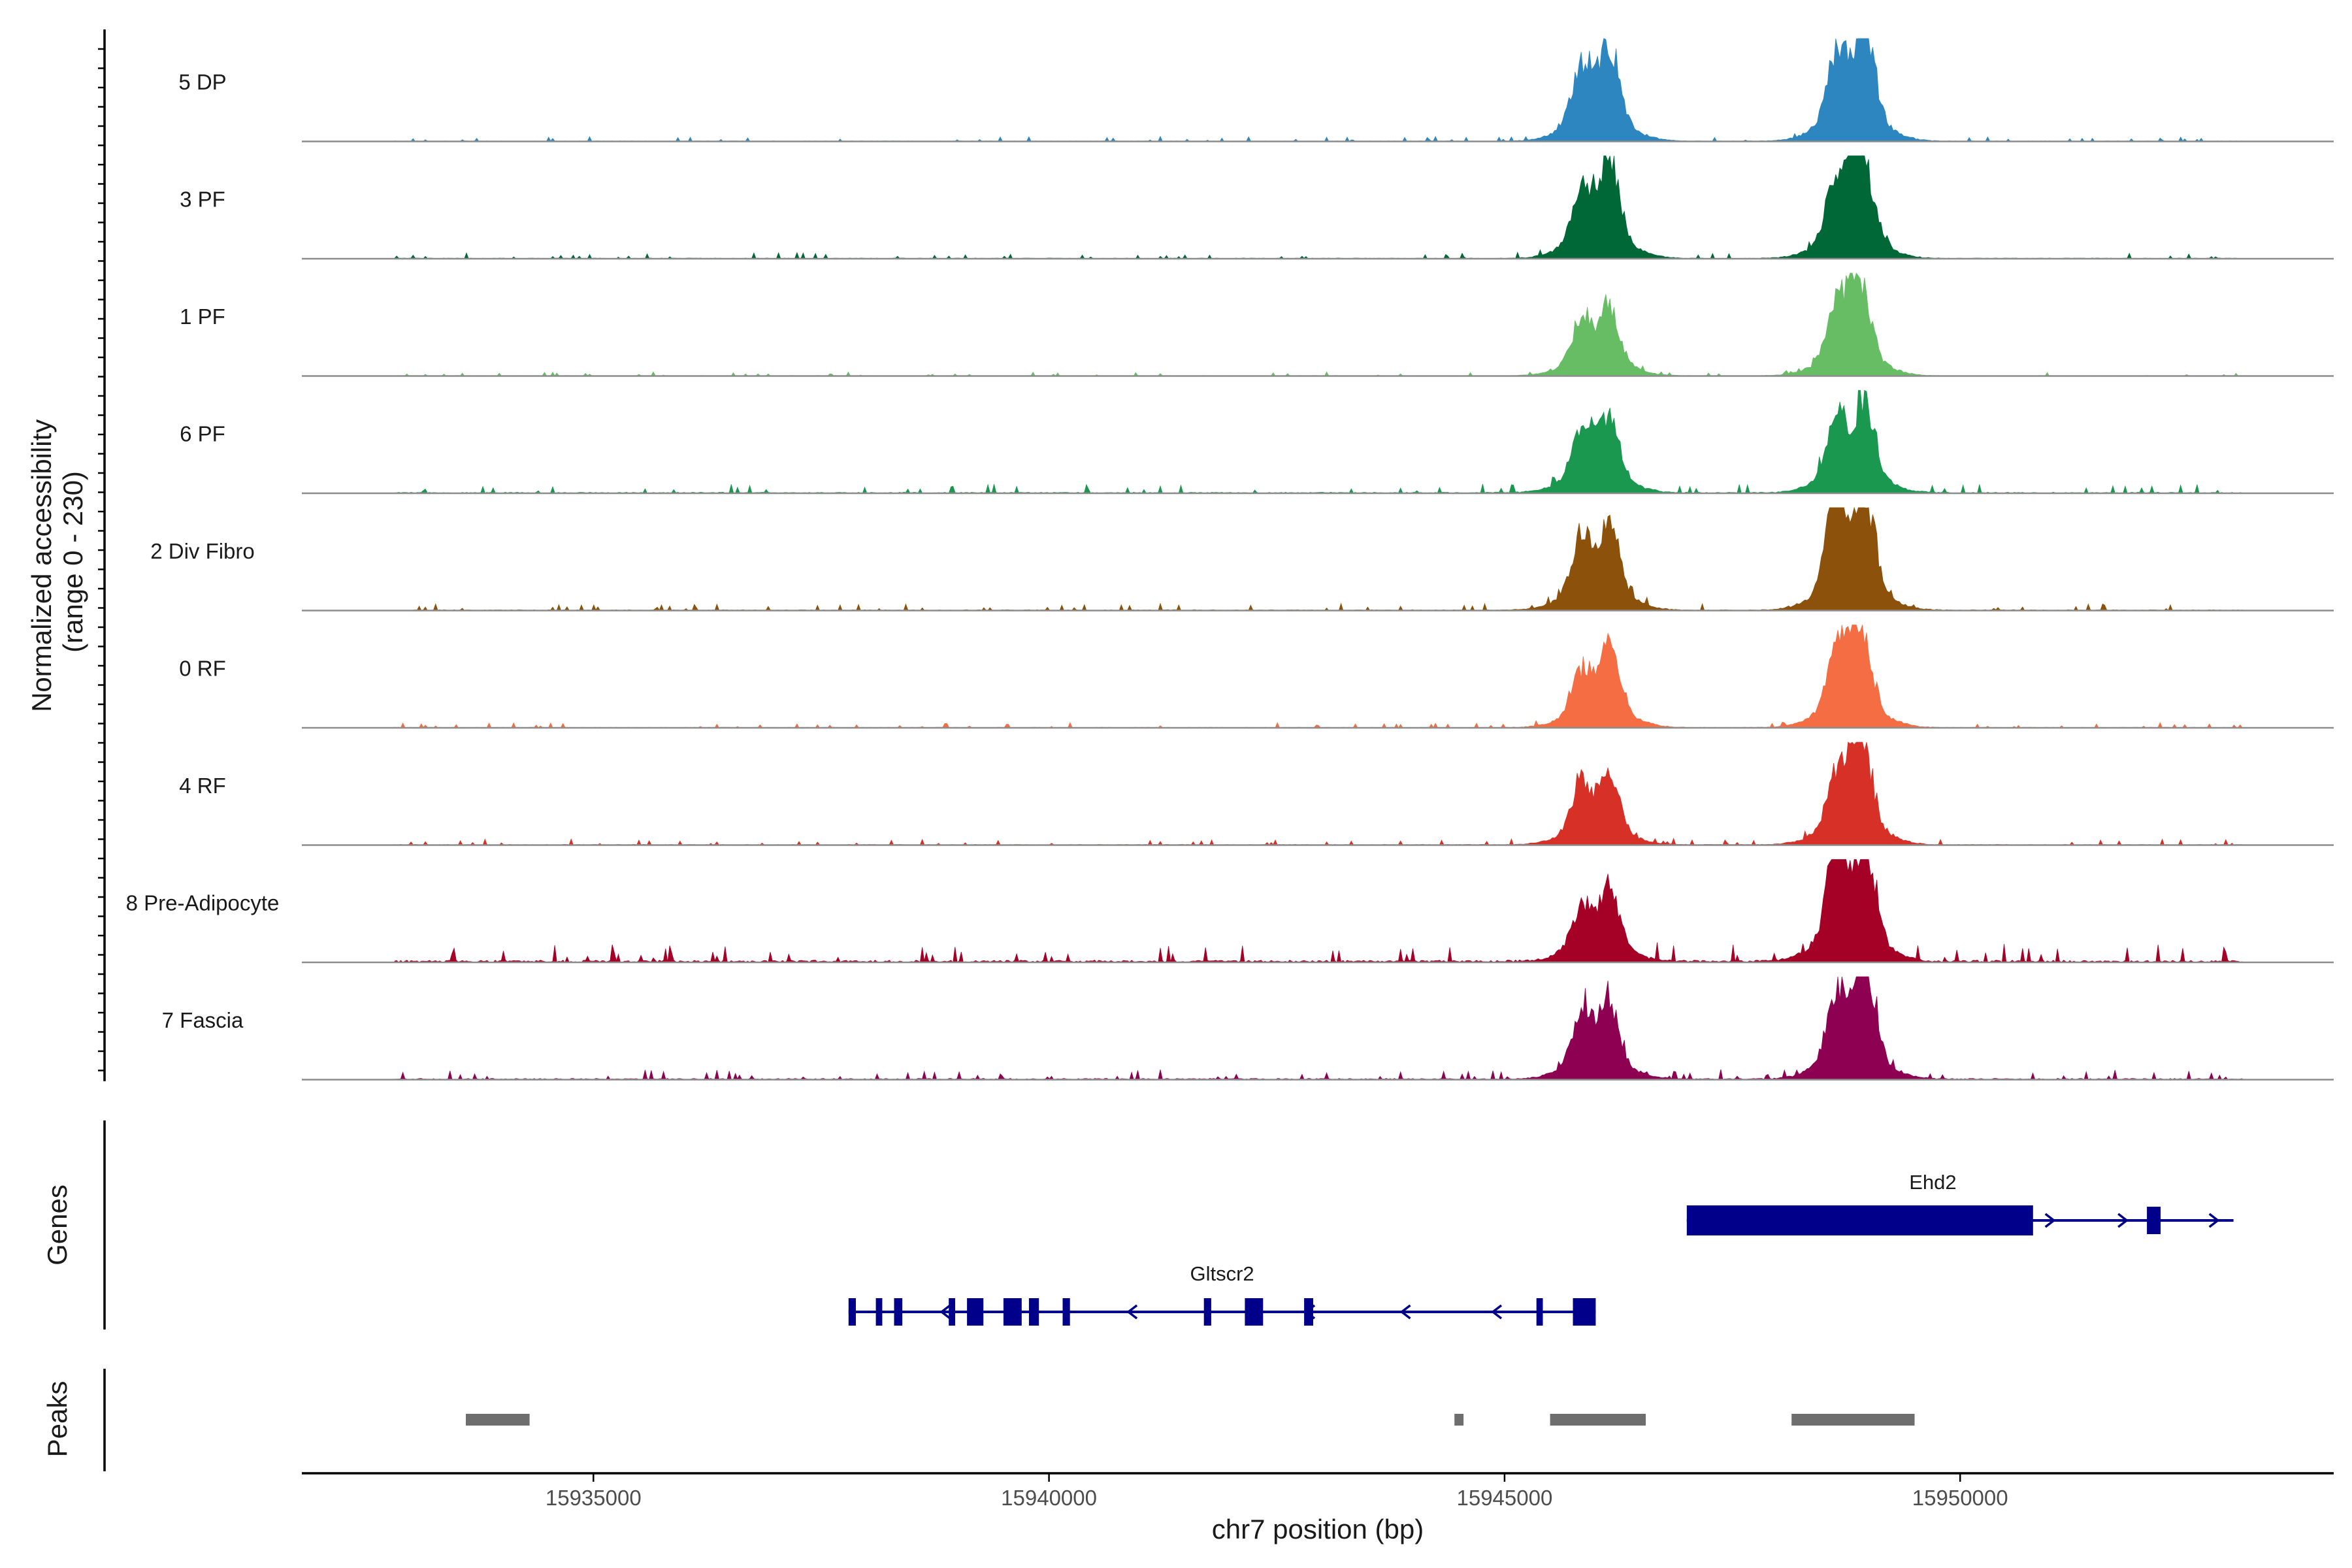 The image size is (2352, 1568). Describe the element at coordinates (594, 1498) in the screenshot. I see `x-tick-label: 15935000` at that location.